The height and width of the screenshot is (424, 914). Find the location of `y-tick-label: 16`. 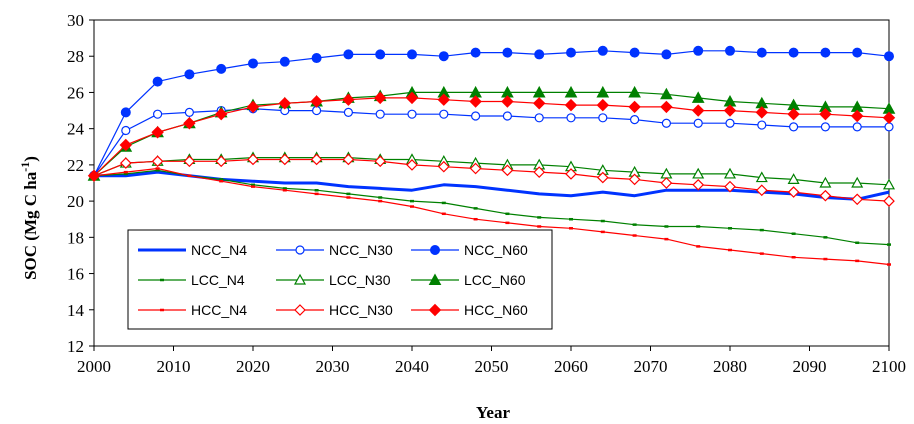

y-tick-label: 16 is located at coordinates (75, 274).